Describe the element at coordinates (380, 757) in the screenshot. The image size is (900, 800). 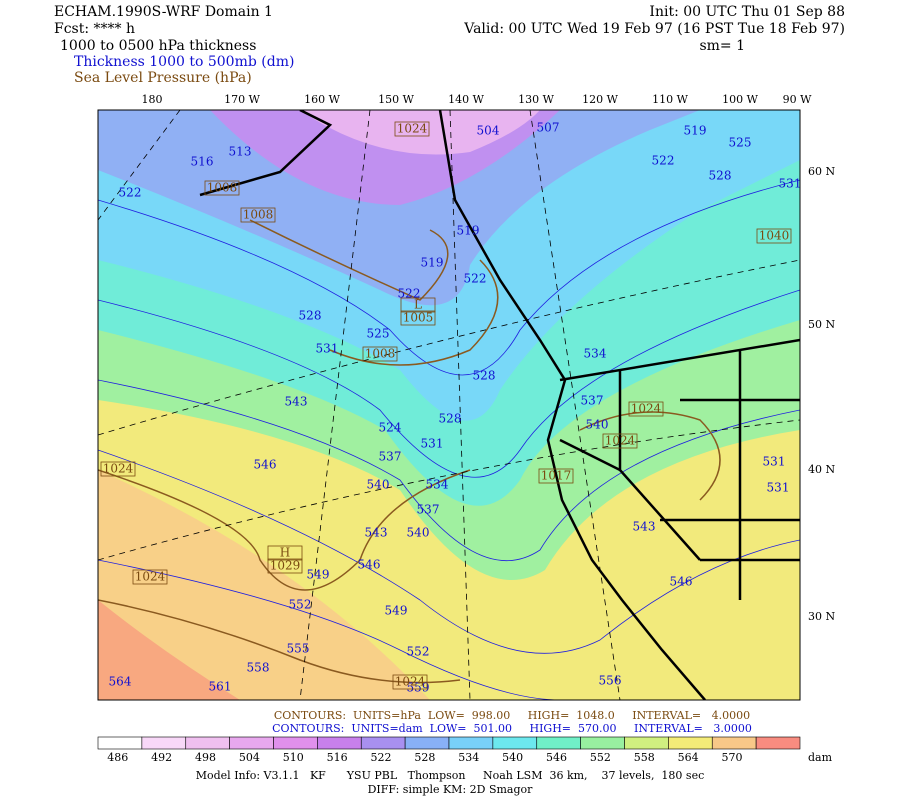
I see `colorbar-label: 522` at that location.